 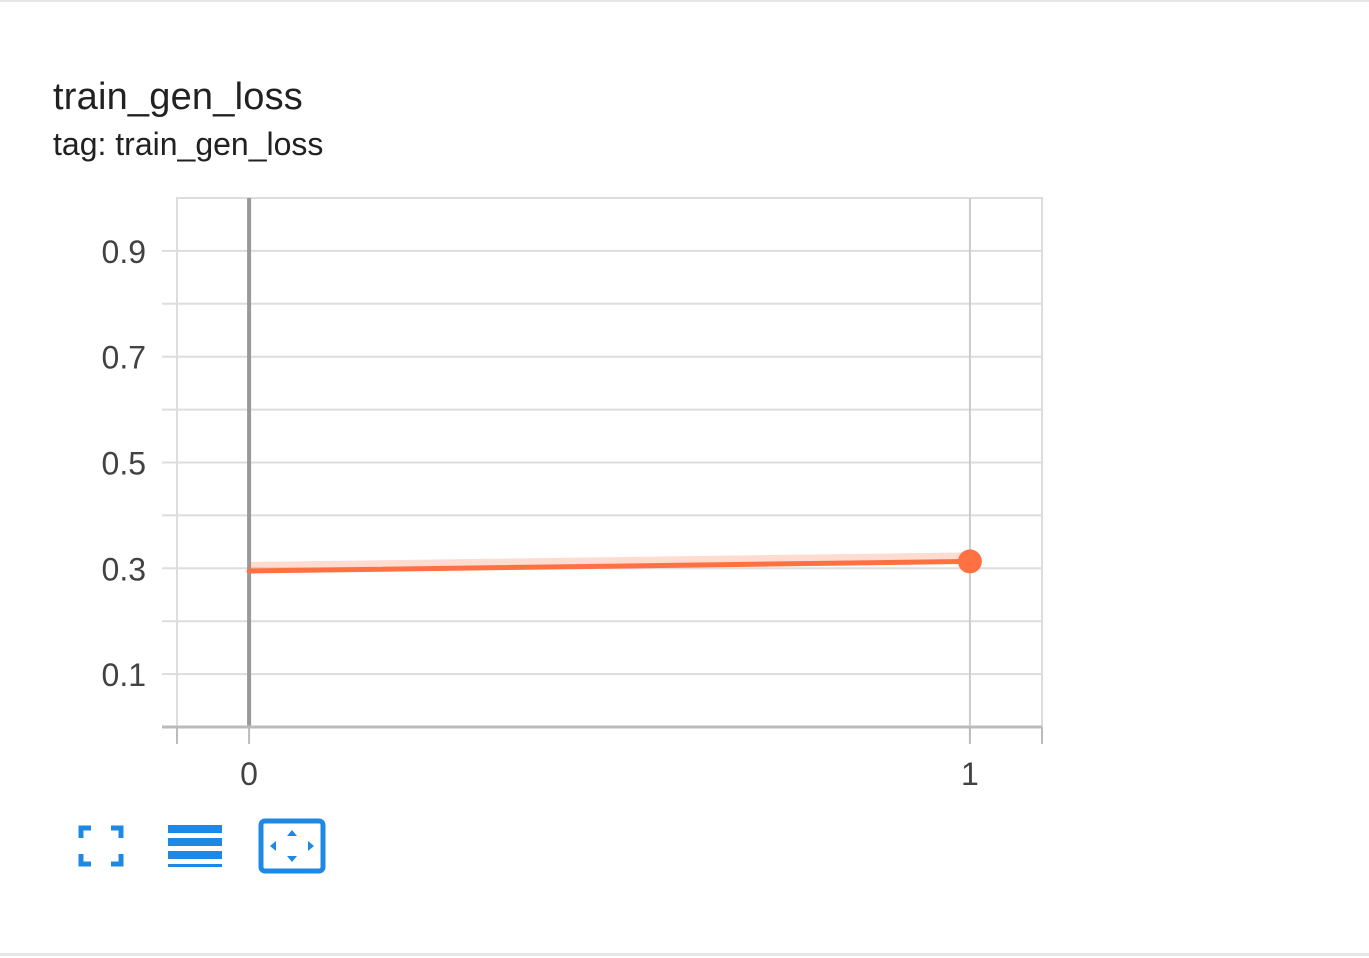 I want to click on y-tick-label: 0.3, so click(x=124, y=569).